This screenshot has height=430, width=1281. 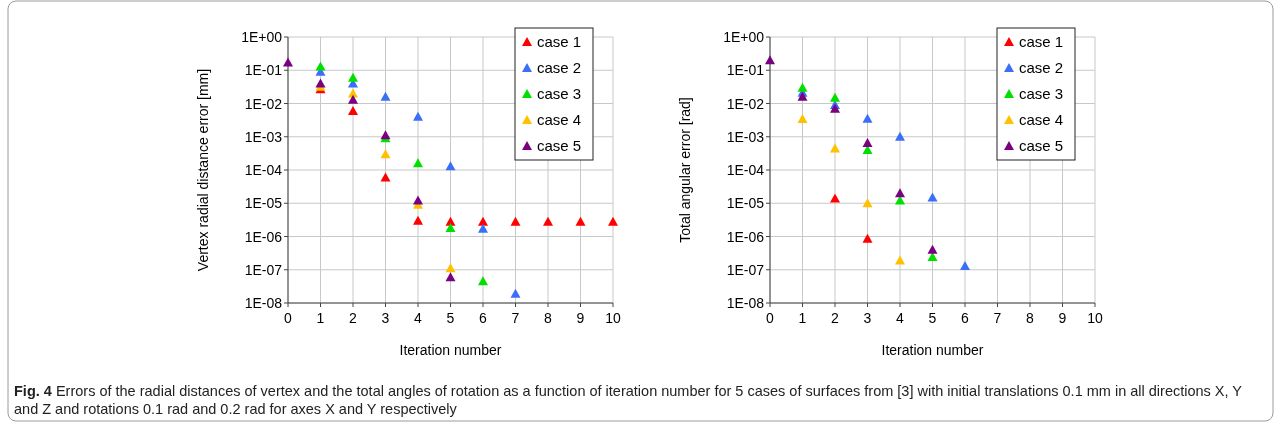 I want to click on y-axis-title: Total angular error [rad], so click(x=685, y=170).